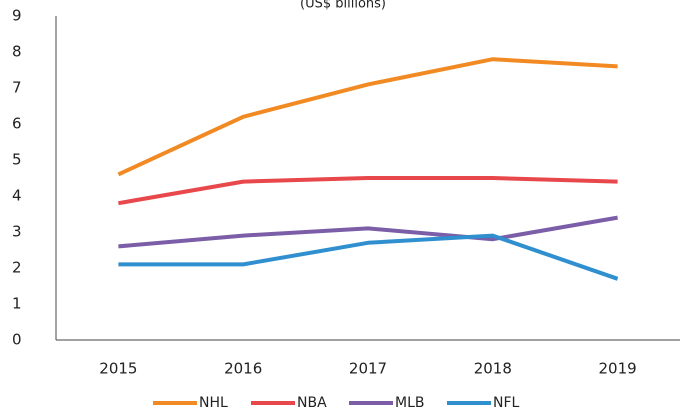 The height and width of the screenshot is (412, 686). I want to click on y-tick-label: 2, so click(17, 268).